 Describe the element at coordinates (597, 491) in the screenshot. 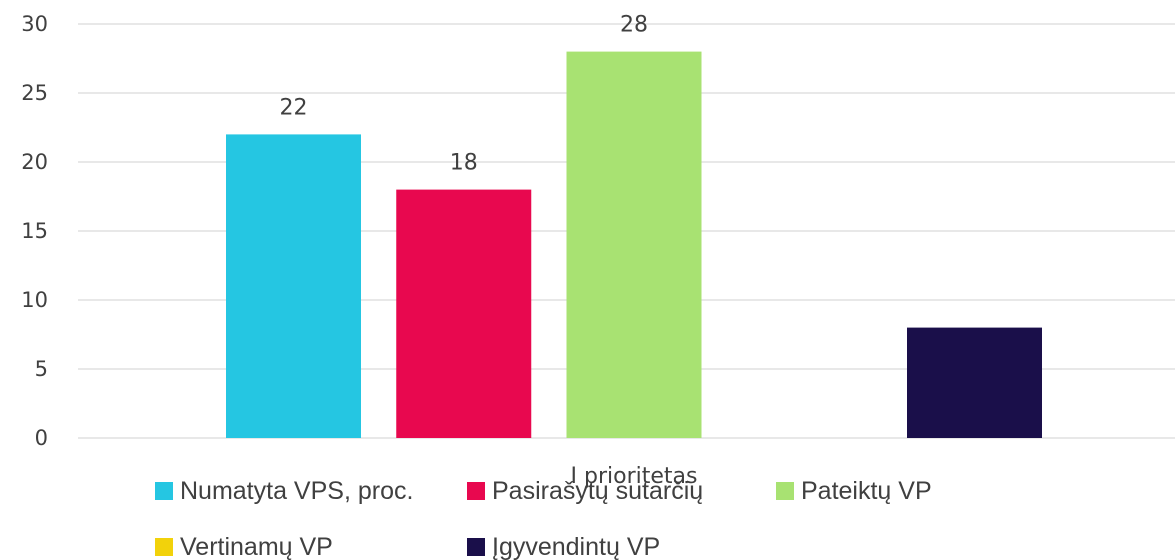

I see `legend-label: Pasirašytų sutarčių` at that location.